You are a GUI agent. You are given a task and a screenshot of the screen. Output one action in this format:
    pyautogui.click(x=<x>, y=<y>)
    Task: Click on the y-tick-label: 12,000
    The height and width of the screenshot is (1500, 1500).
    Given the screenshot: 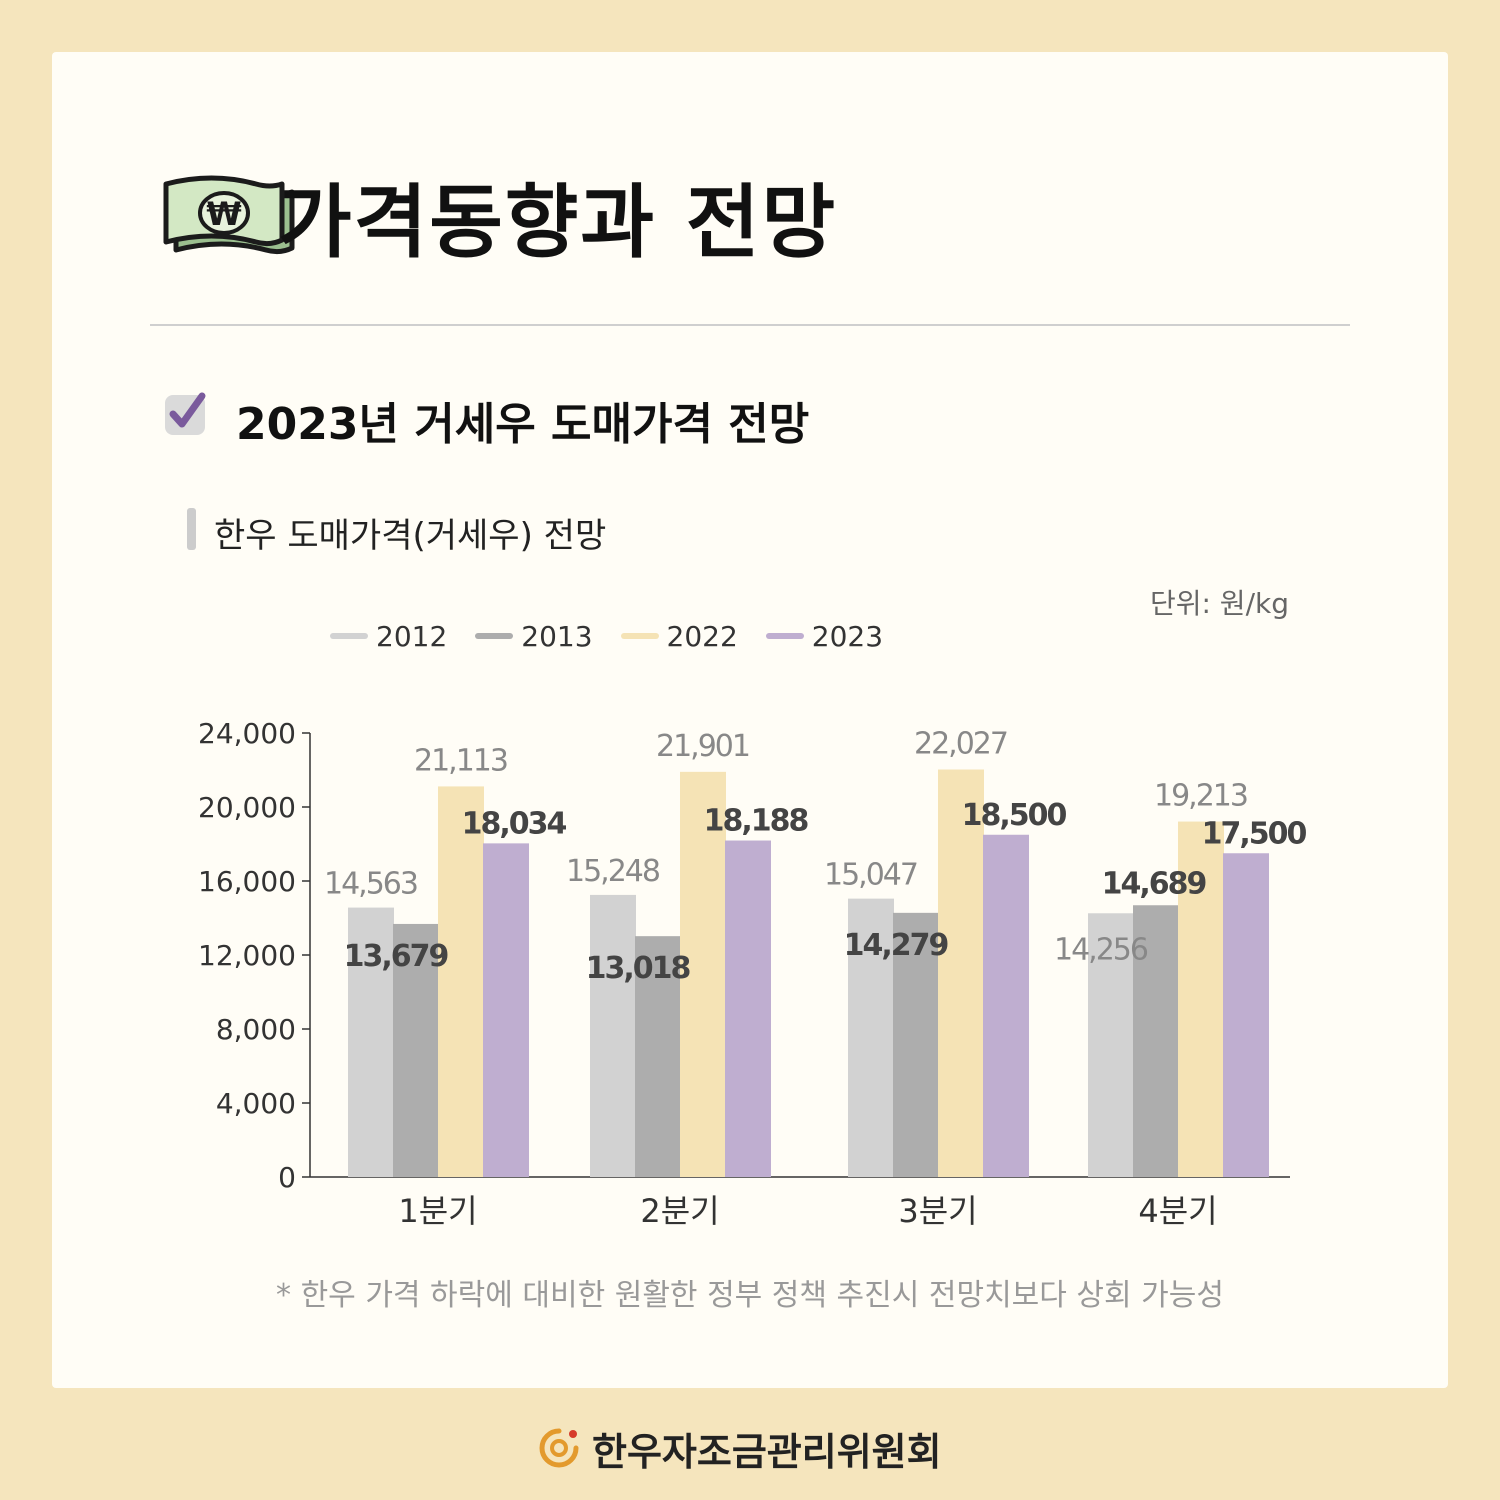 What is the action you would take?
    pyautogui.click(x=247, y=955)
    